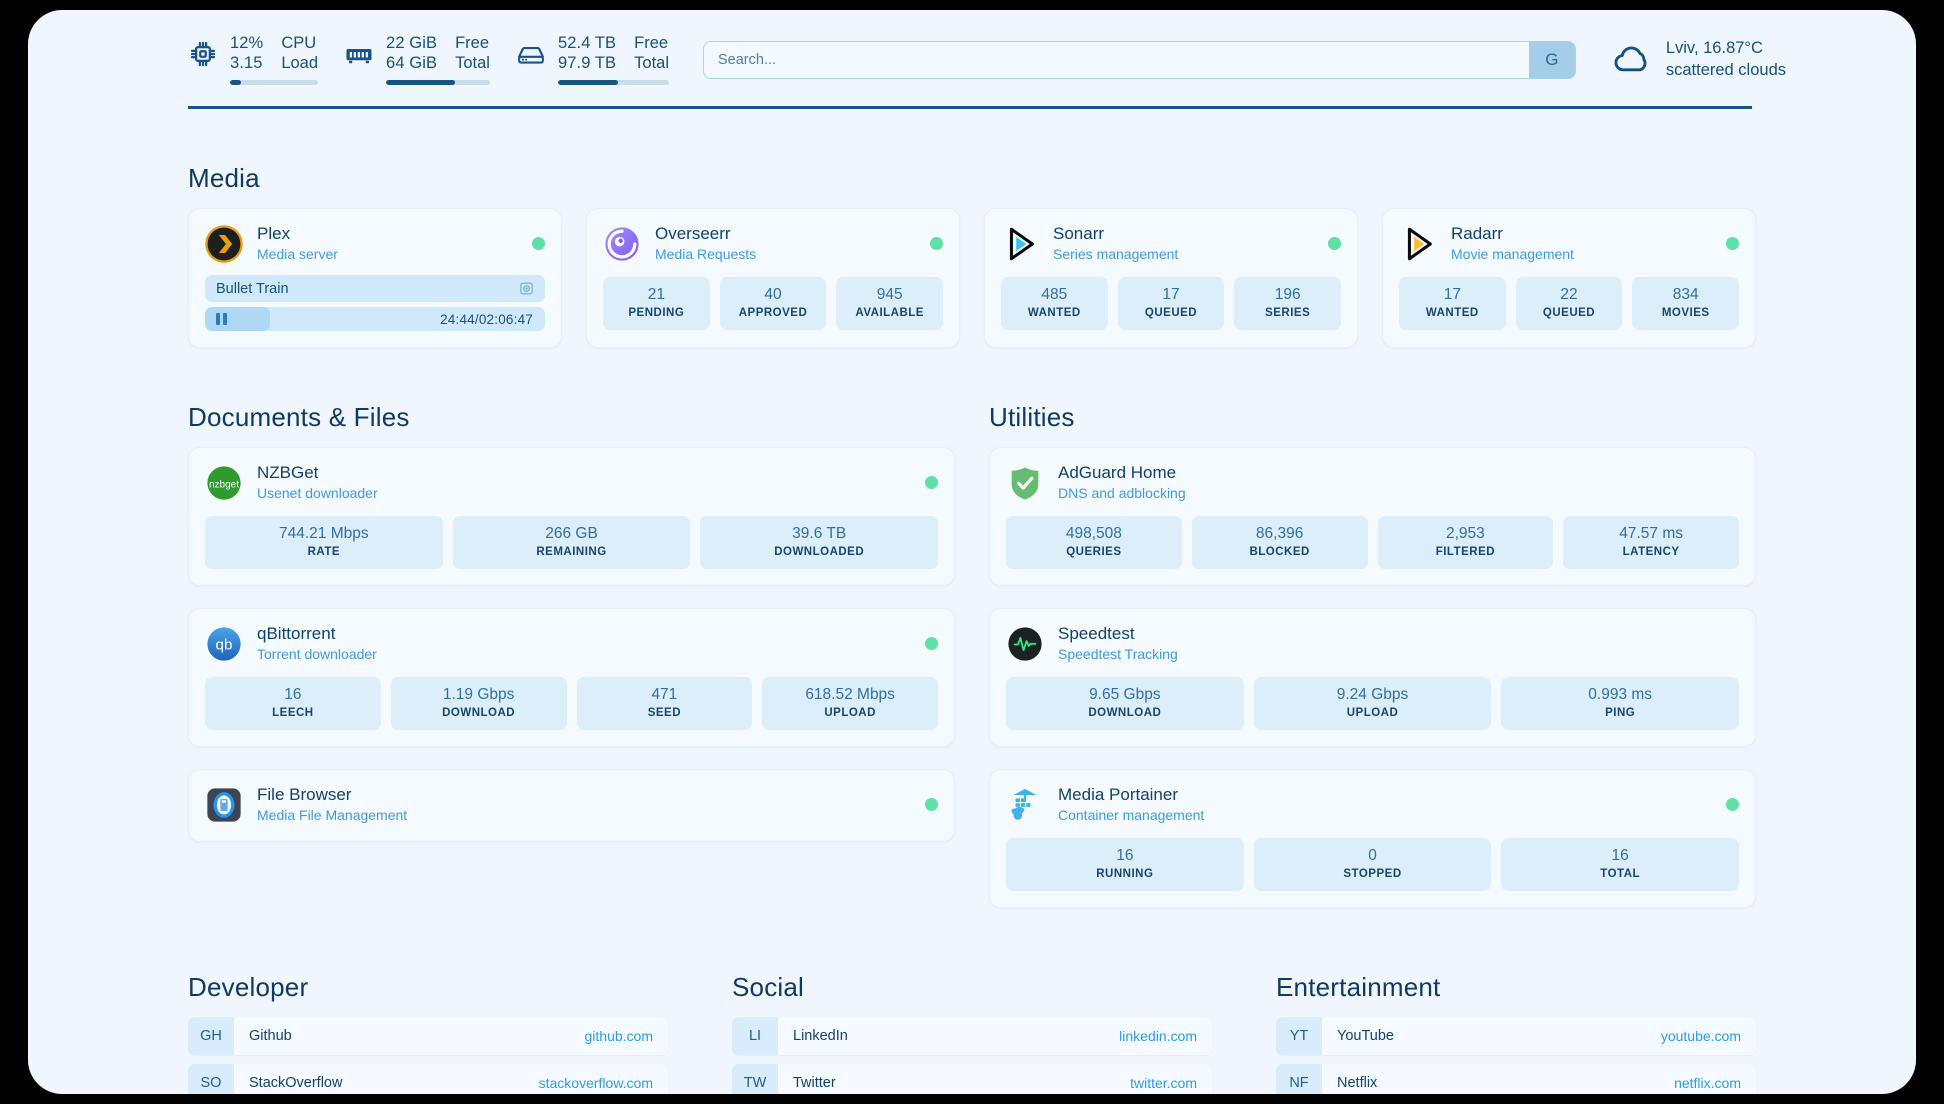  I want to click on service-name: Plex, so click(274, 233).